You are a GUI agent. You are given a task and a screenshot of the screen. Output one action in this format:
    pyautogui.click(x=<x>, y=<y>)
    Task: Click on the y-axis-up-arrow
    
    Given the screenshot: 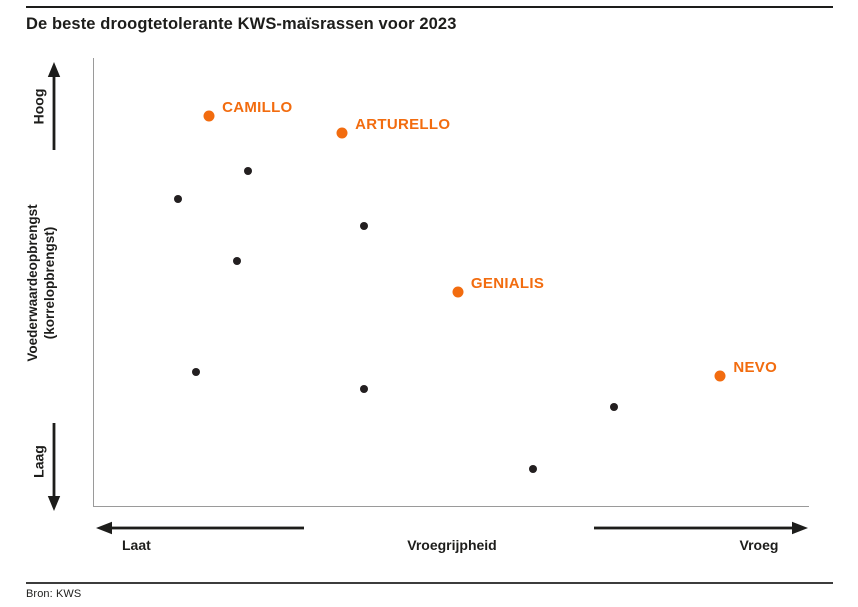 What is the action you would take?
    pyautogui.click(x=54, y=106)
    